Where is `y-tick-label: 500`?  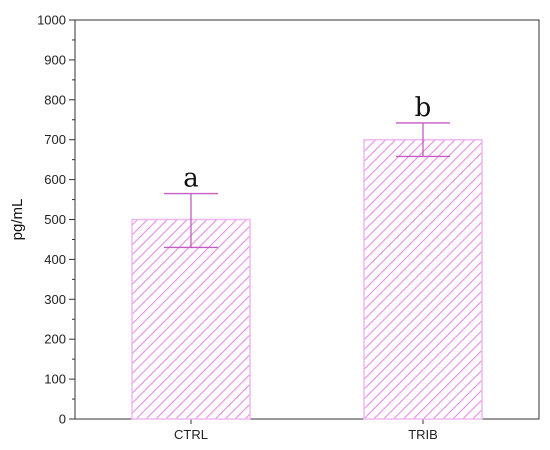 y-tick-label: 500 is located at coordinates (55, 219).